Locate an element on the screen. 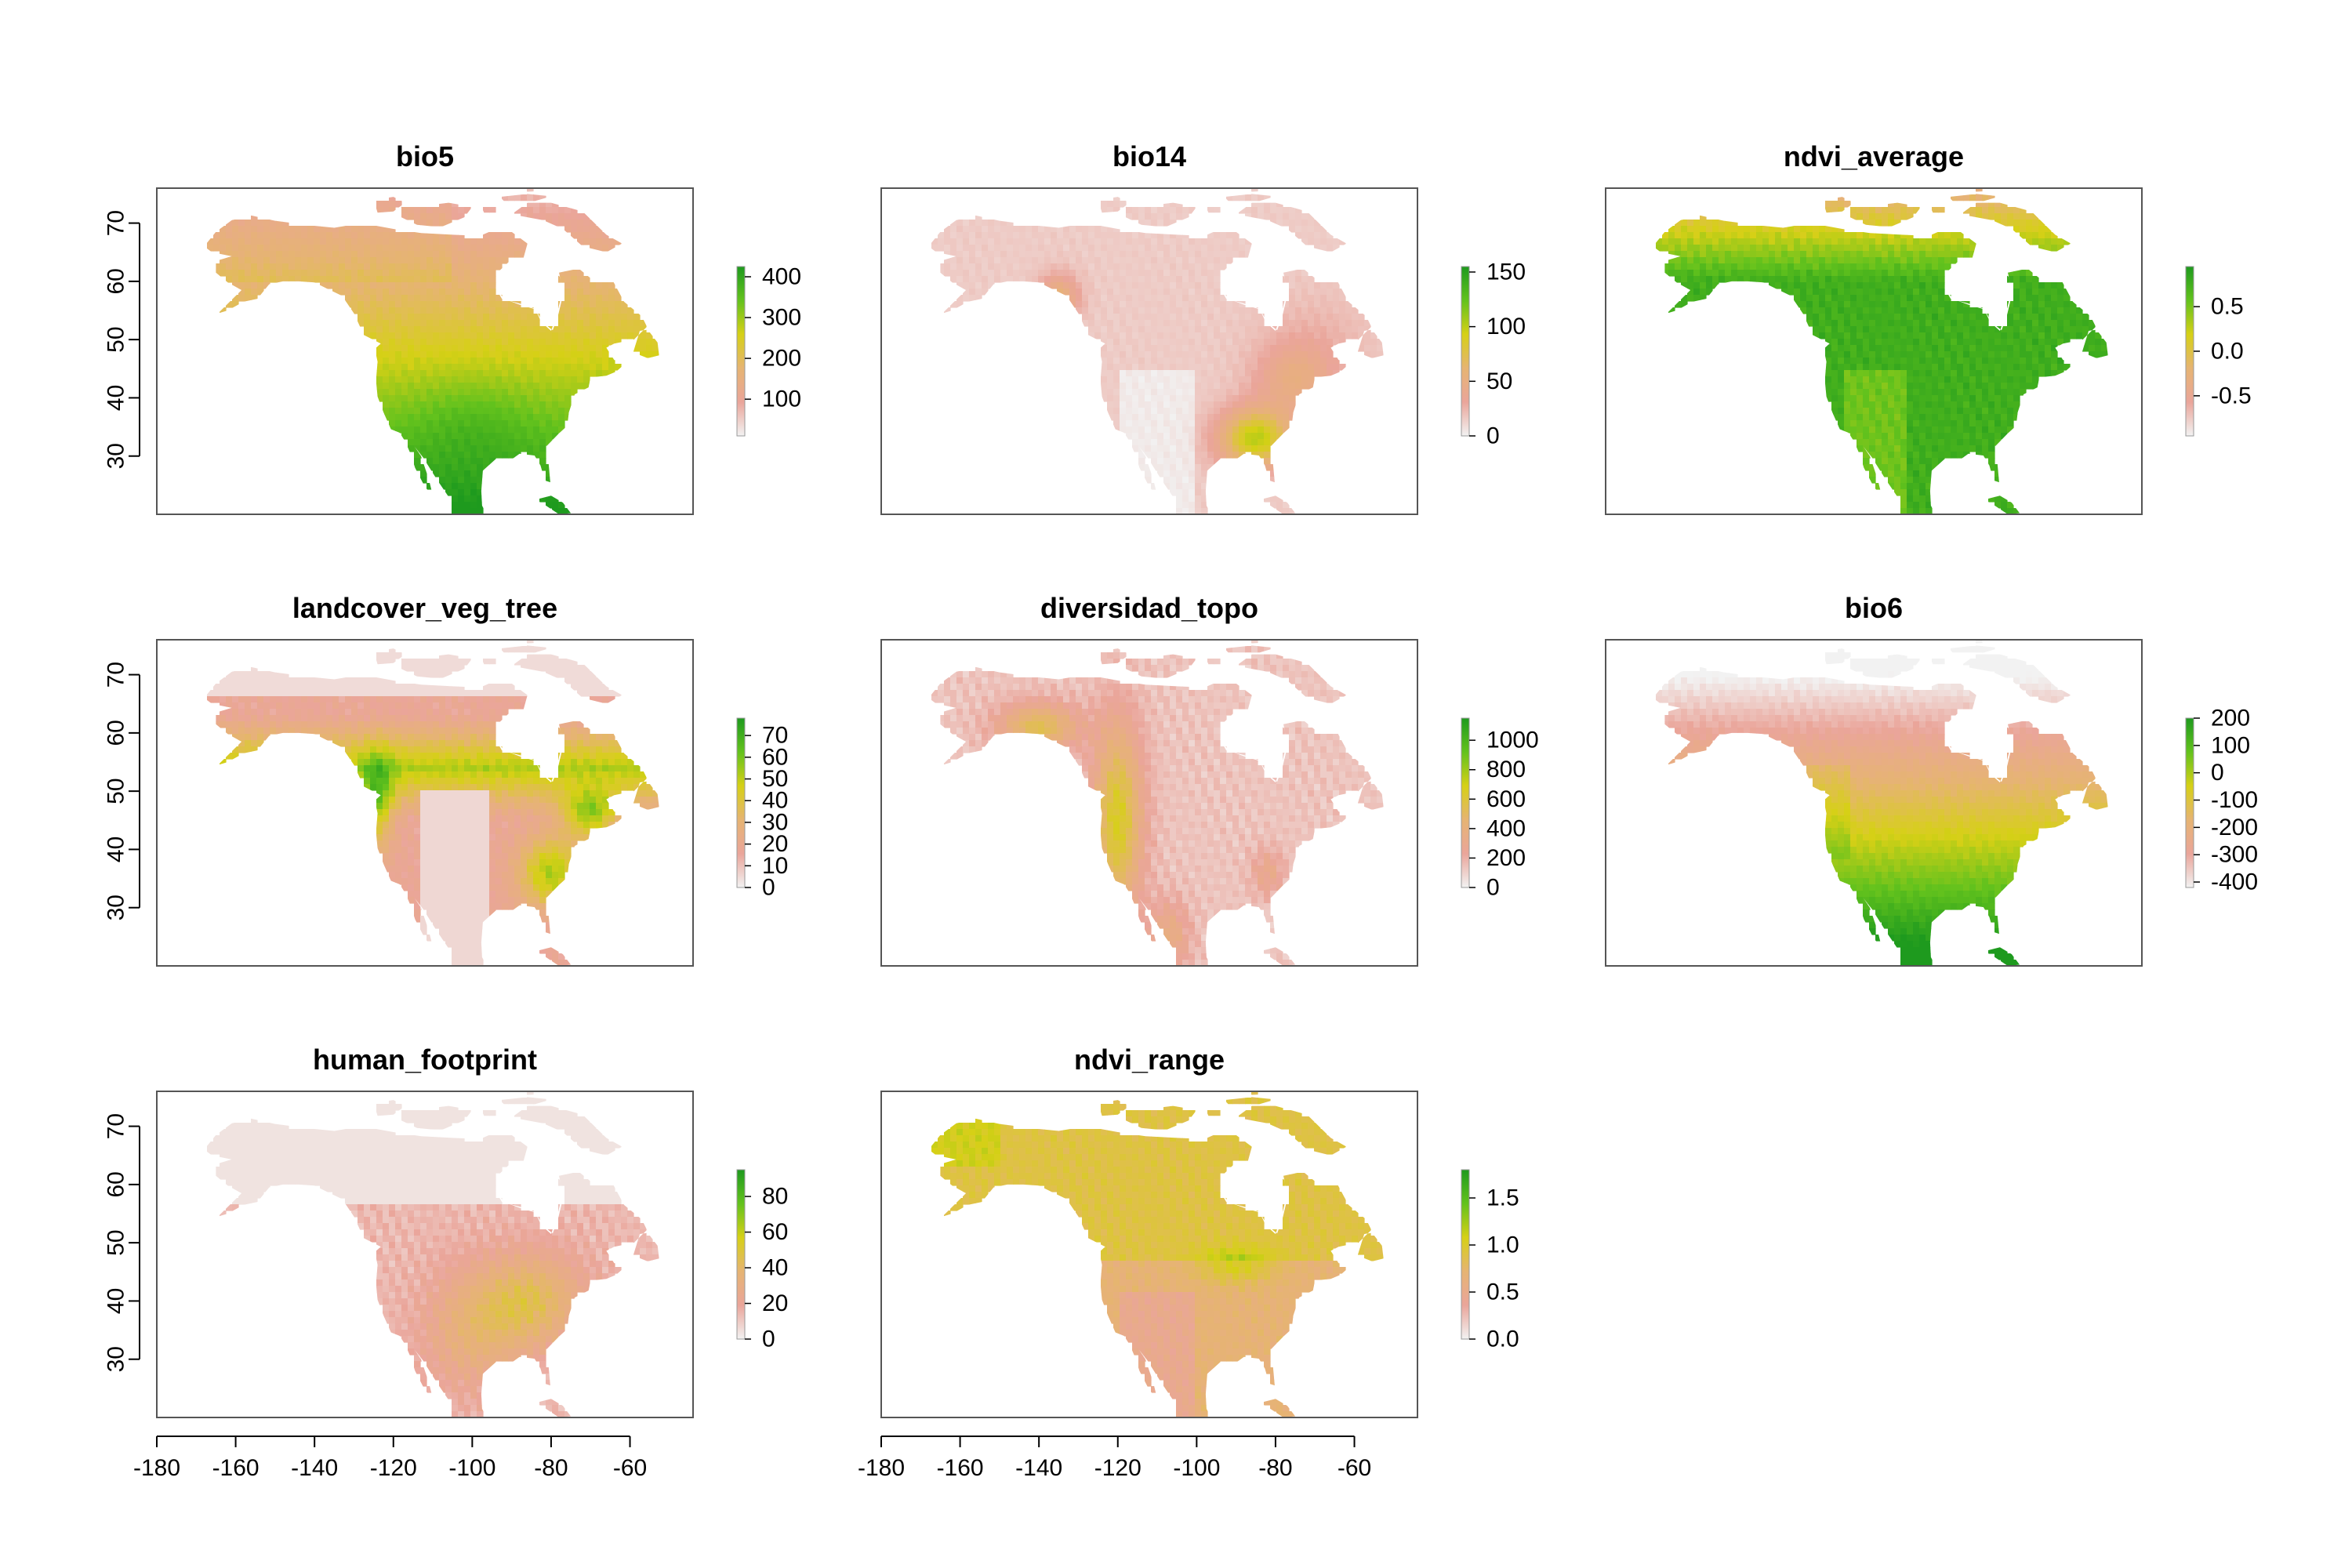 The width and height of the screenshot is (2352, 1568). panel-title: bio6 is located at coordinates (1874, 608).